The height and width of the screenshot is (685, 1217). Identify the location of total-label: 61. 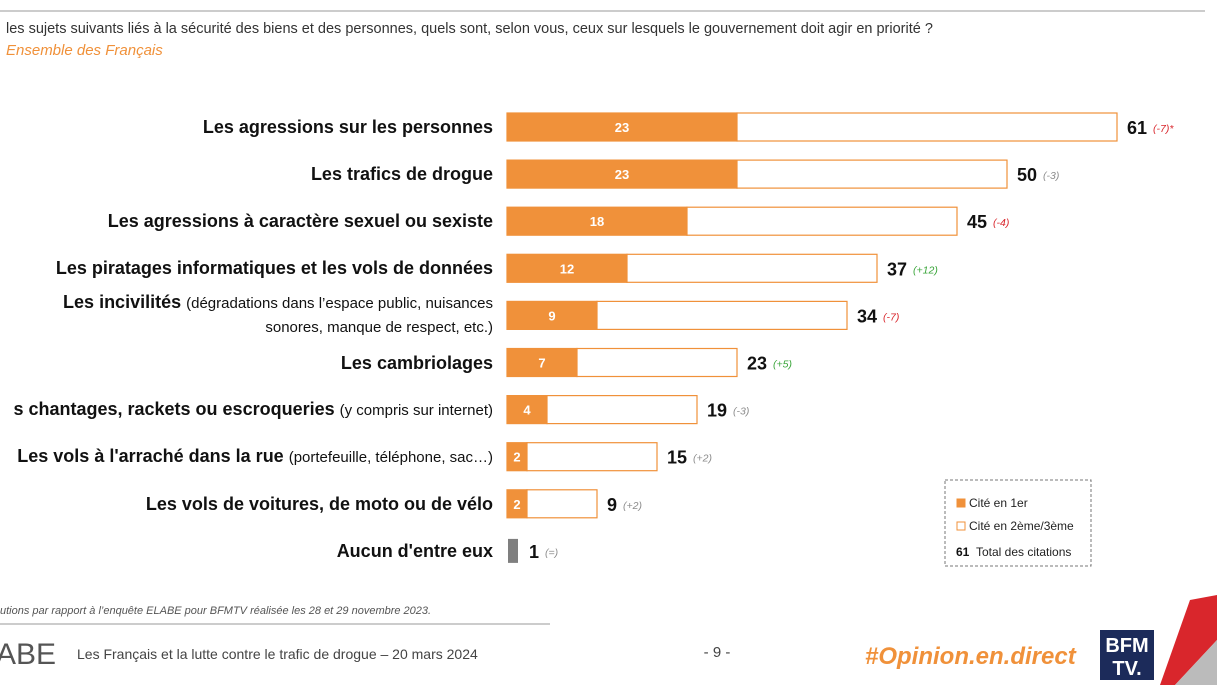
(1137, 128).